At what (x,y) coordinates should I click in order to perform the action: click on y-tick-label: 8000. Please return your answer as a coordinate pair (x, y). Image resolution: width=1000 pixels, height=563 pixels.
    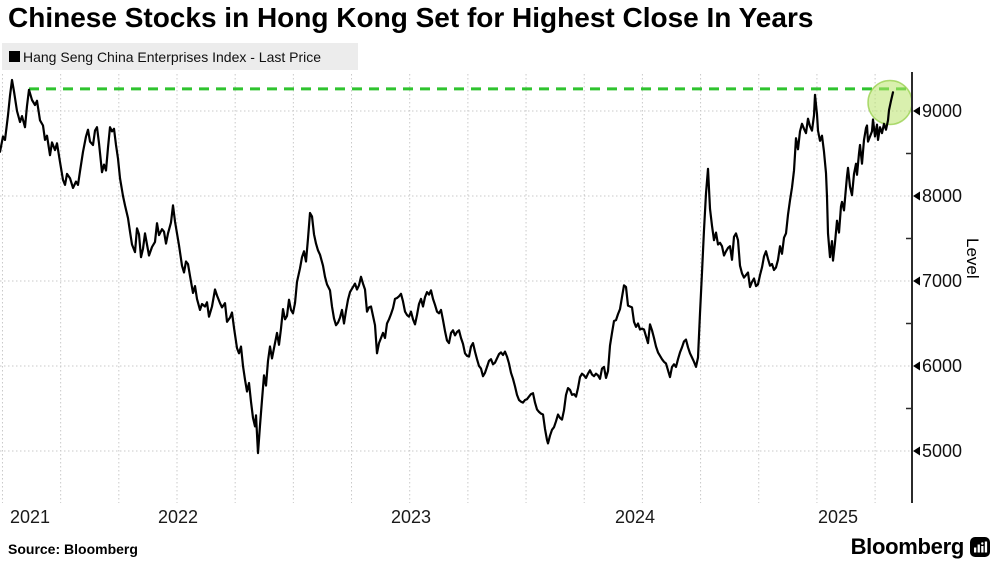
    Looking at the image, I should click on (942, 196).